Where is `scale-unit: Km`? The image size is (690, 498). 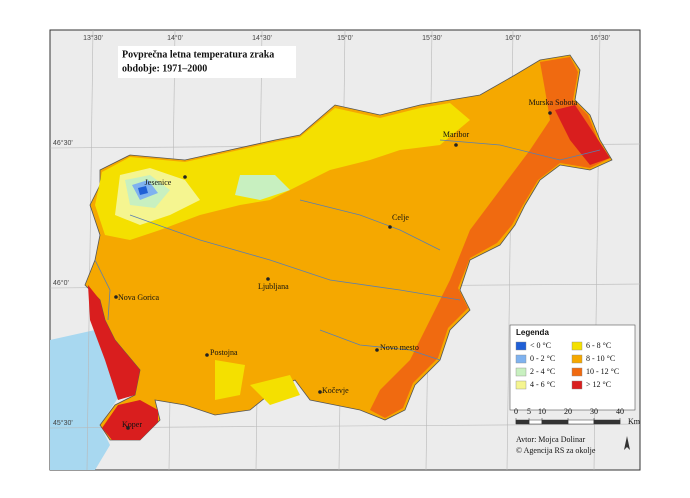
scale-unit: Km is located at coordinates (634, 421).